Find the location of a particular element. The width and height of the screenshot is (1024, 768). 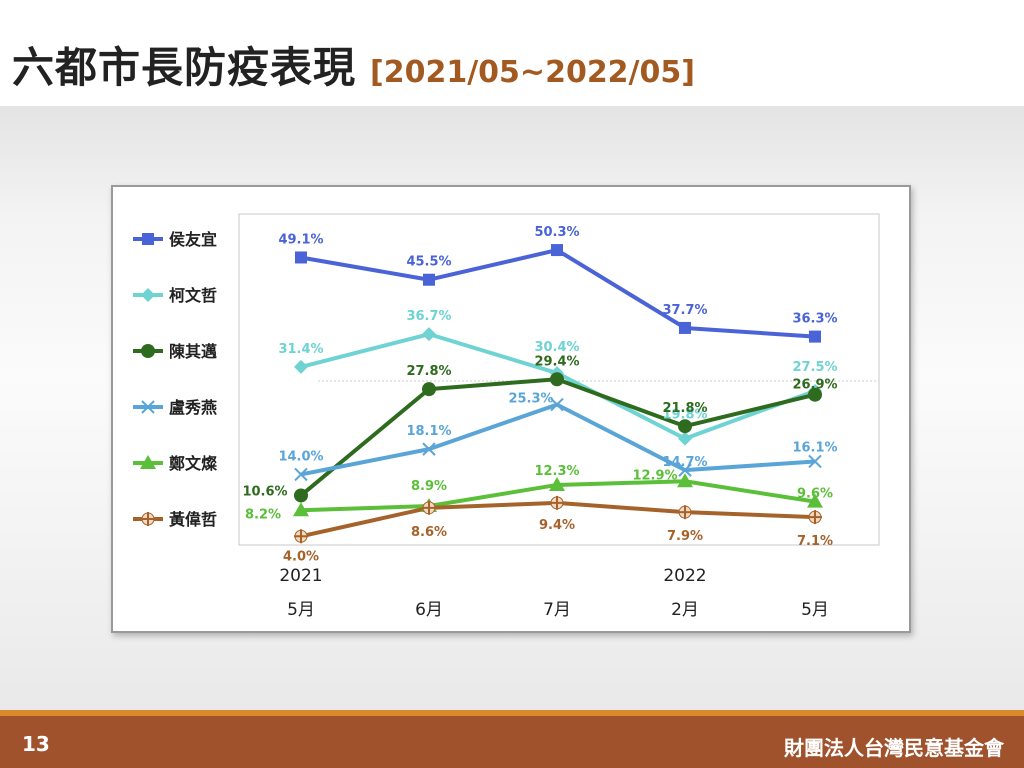

data-label-鄭文燦-4: 9.6% is located at coordinates (815, 494).